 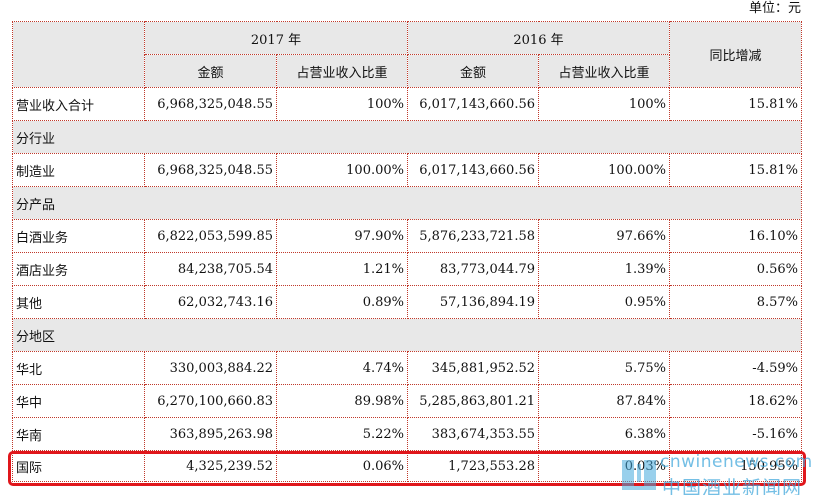 I want to click on share-2016: 100.00%, so click(x=604, y=170).